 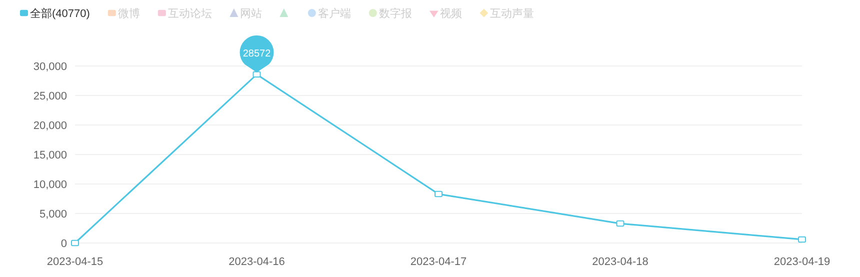 What do you see at coordinates (50, 156) in the screenshot?
I see `y-tick-label: 15,000` at bounding box center [50, 156].